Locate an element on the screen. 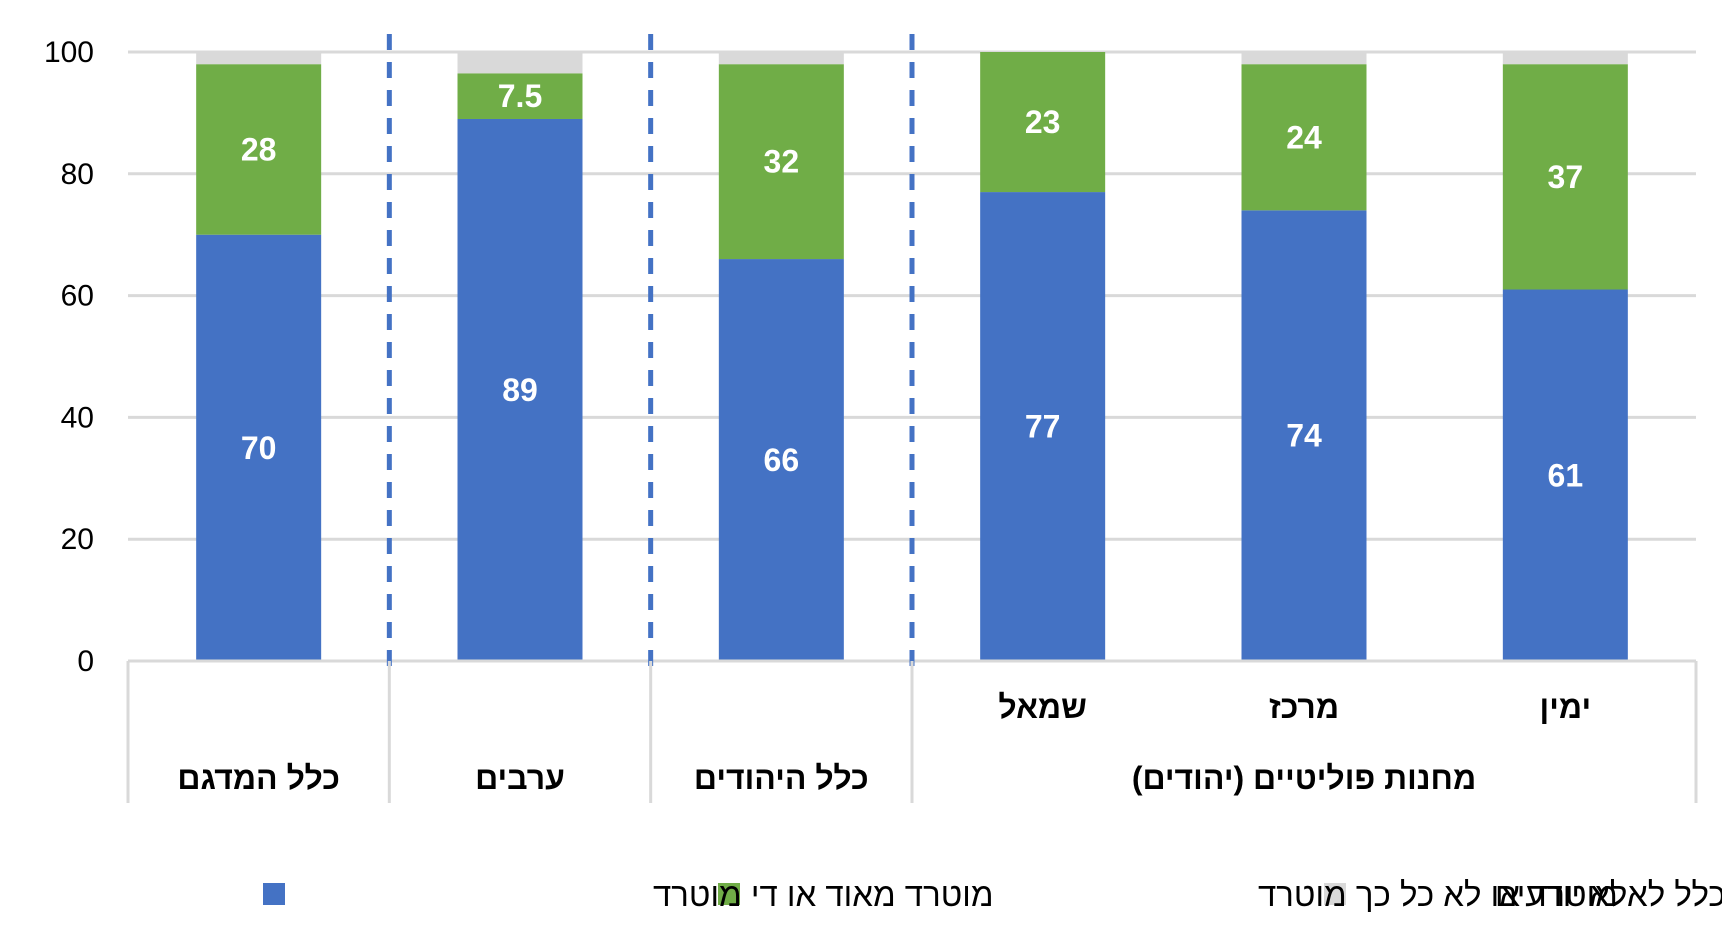 This screenshot has width=1722, height=946. data-label: 23 is located at coordinates (1043, 122).